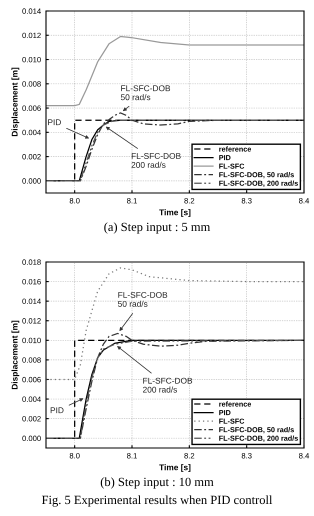 The image size is (314, 516). I want to click on caption: Fig. 5 Experimental results when PID controll, so click(157, 501).